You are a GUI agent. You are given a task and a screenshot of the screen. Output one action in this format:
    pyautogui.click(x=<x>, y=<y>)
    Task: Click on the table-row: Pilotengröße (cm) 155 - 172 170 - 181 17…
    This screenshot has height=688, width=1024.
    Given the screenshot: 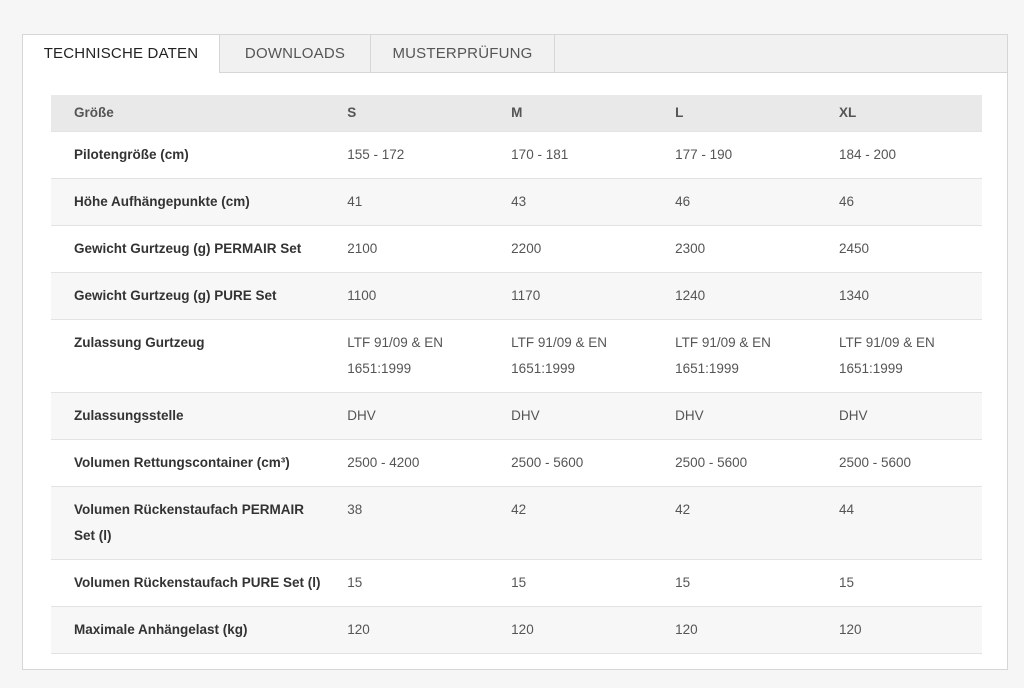 What is the action you would take?
    pyautogui.click(x=516, y=155)
    